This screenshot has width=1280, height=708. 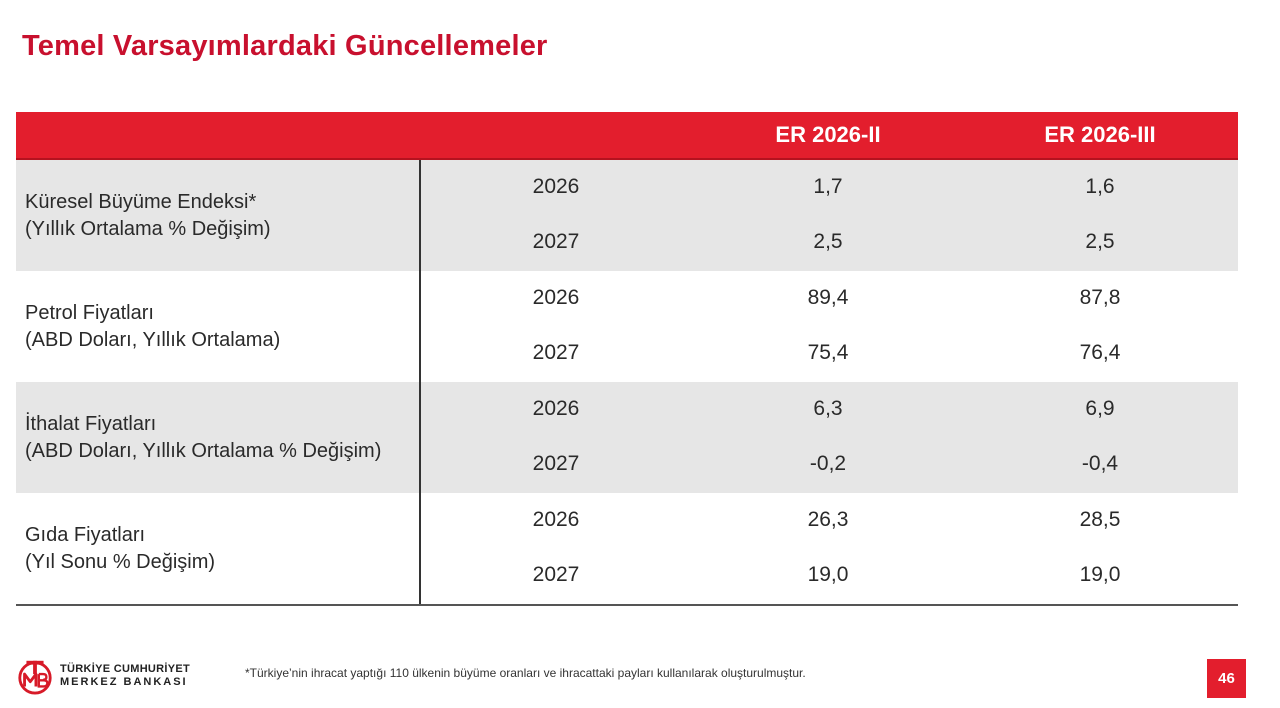 What do you see at coordinates (153, 339) in the screenshot?
I see `row-label-subtitle: (ABD Doları, Yıllık Ortalama)` at bounding box center [153, 339].